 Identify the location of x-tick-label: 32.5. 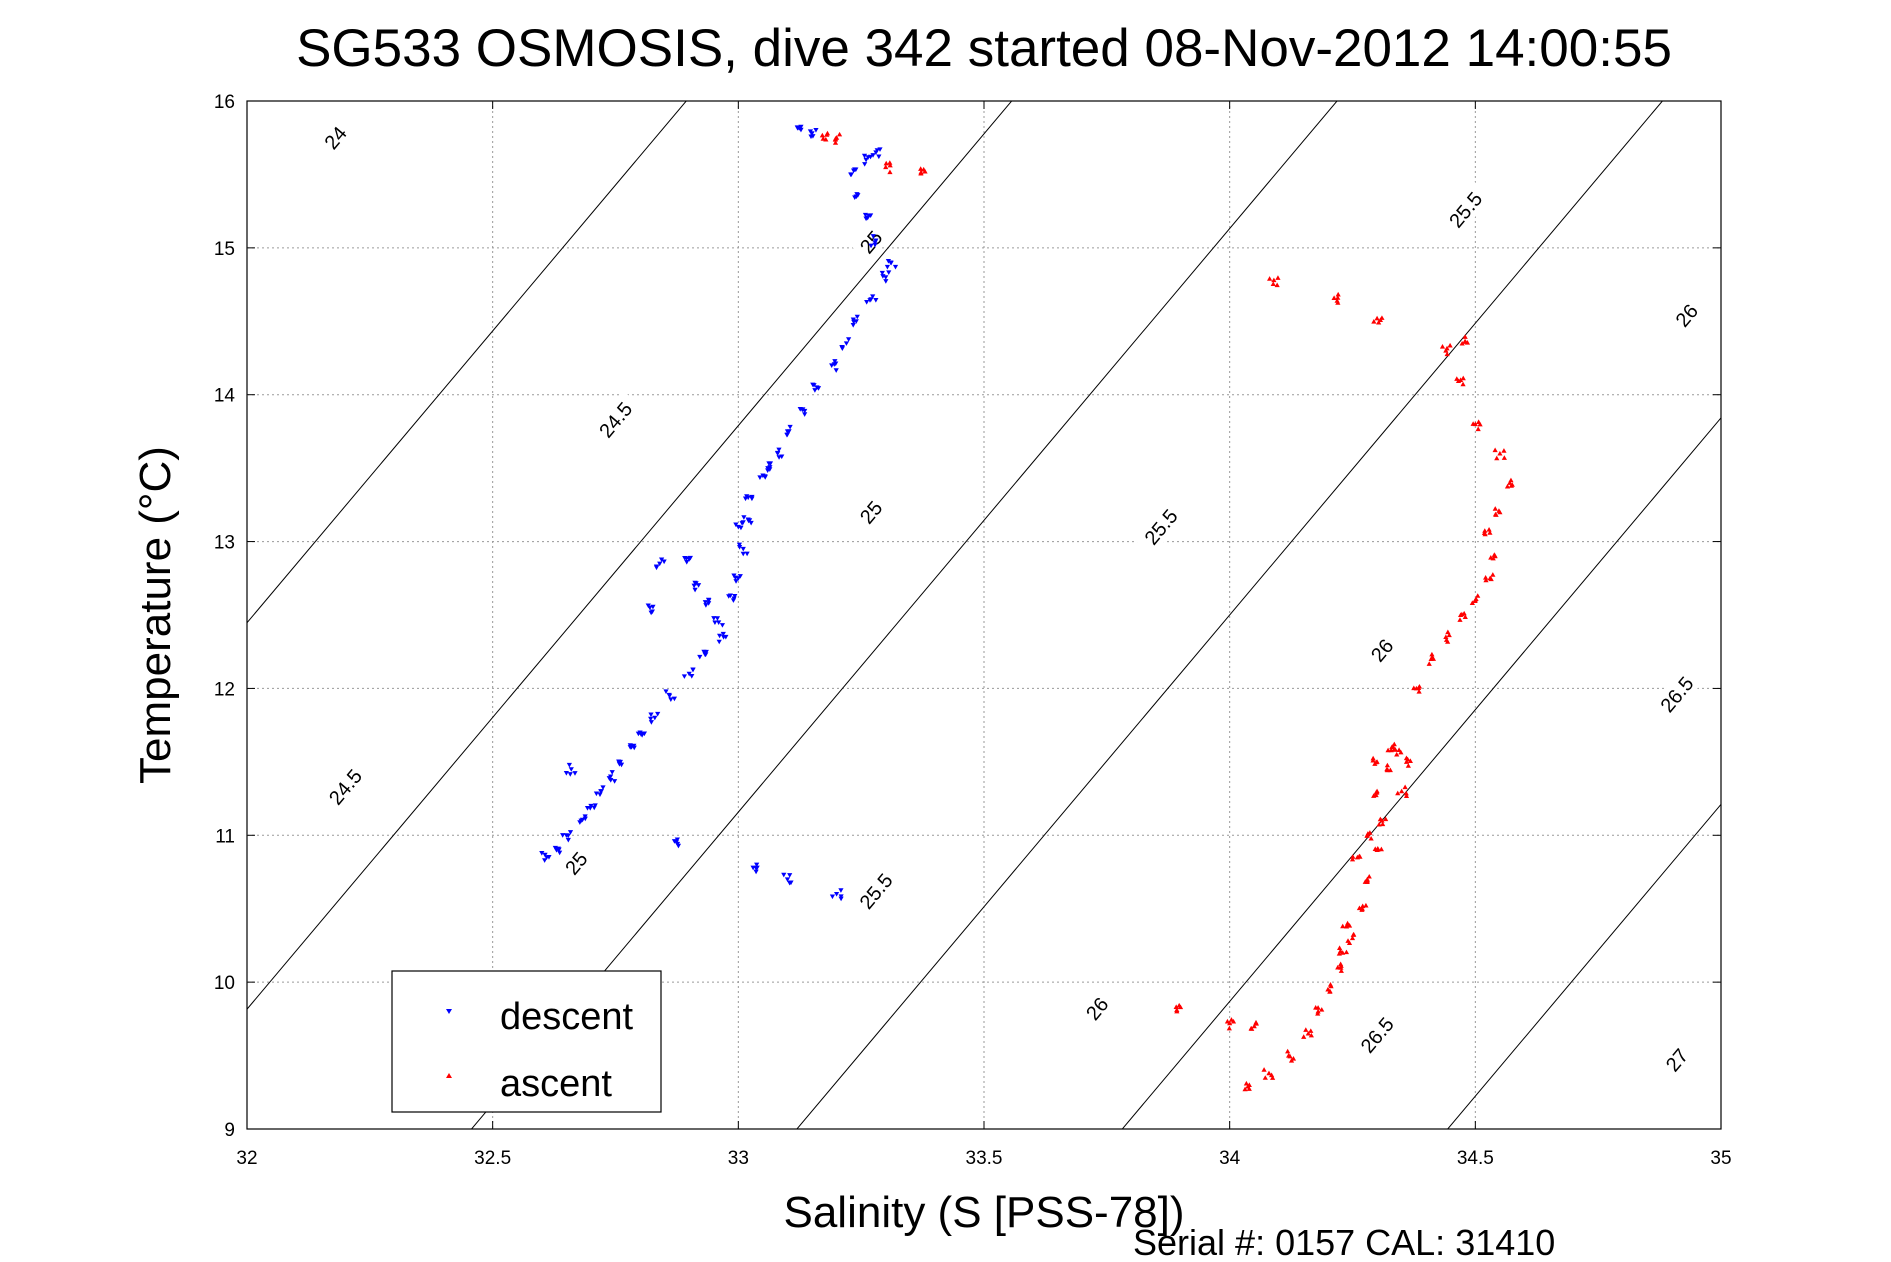
(492, 1158).